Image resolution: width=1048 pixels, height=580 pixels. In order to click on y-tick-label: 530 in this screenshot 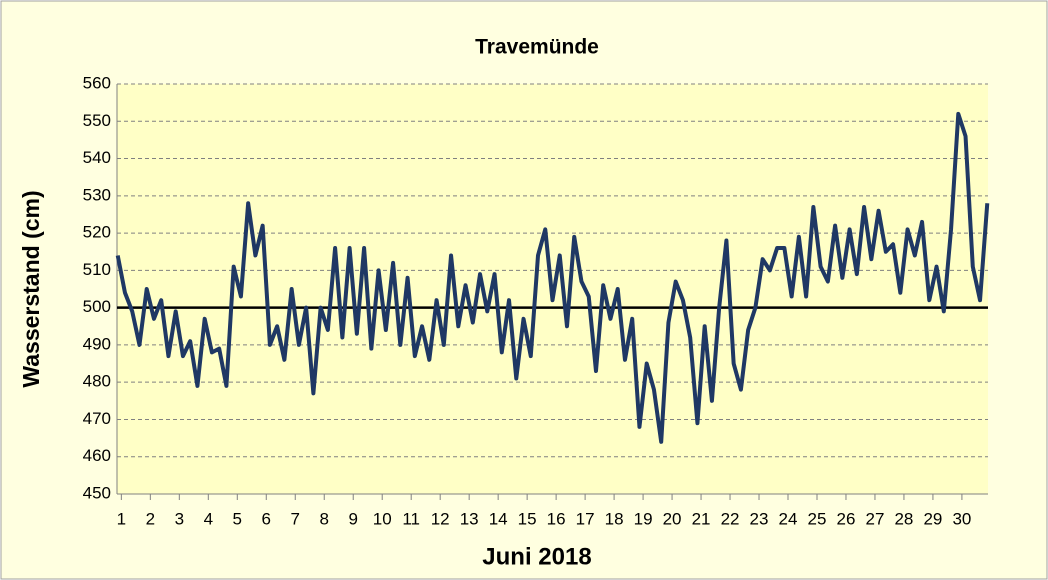, I will do `click(97, 194)`.